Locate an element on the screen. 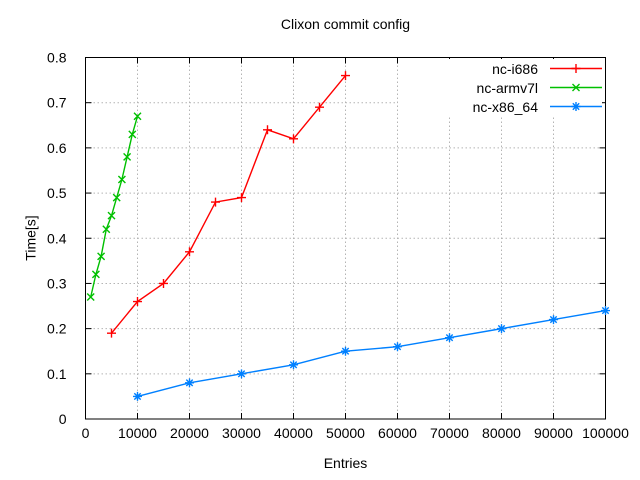  x-tick-label: 0 is located at coordinates (86, 433).